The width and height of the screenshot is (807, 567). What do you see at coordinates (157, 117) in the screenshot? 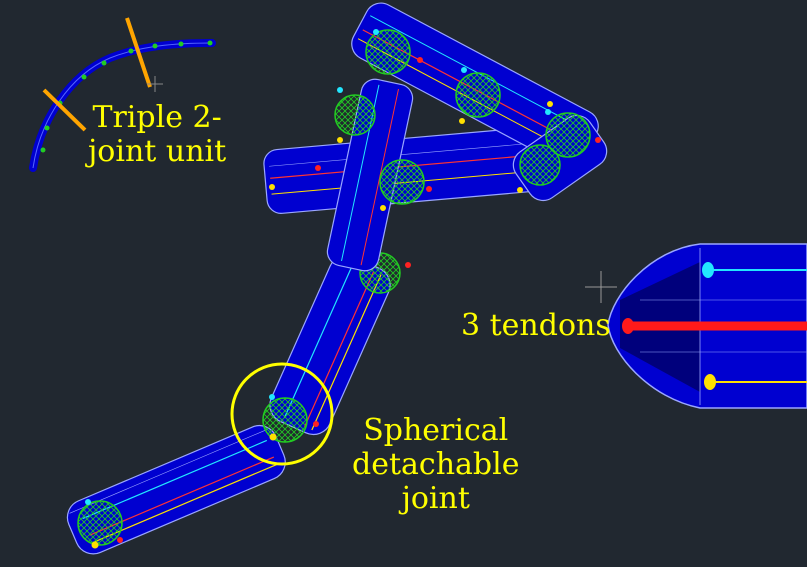
I see `triple-unit-label-line-1: Triple 2-` at bounding box center [157, 117].